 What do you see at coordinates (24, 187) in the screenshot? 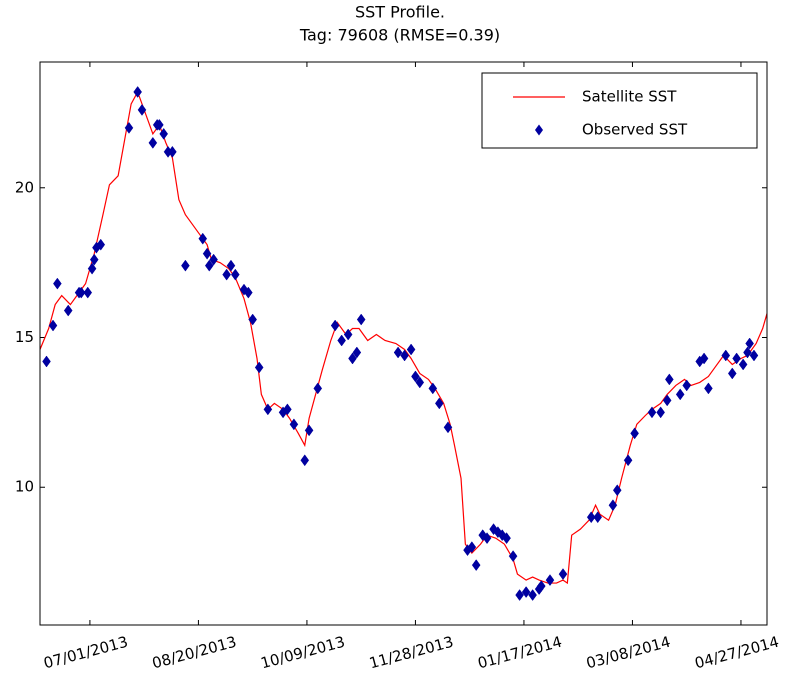
I see `y-tick-label: 20` at bounding box center [24, 187].